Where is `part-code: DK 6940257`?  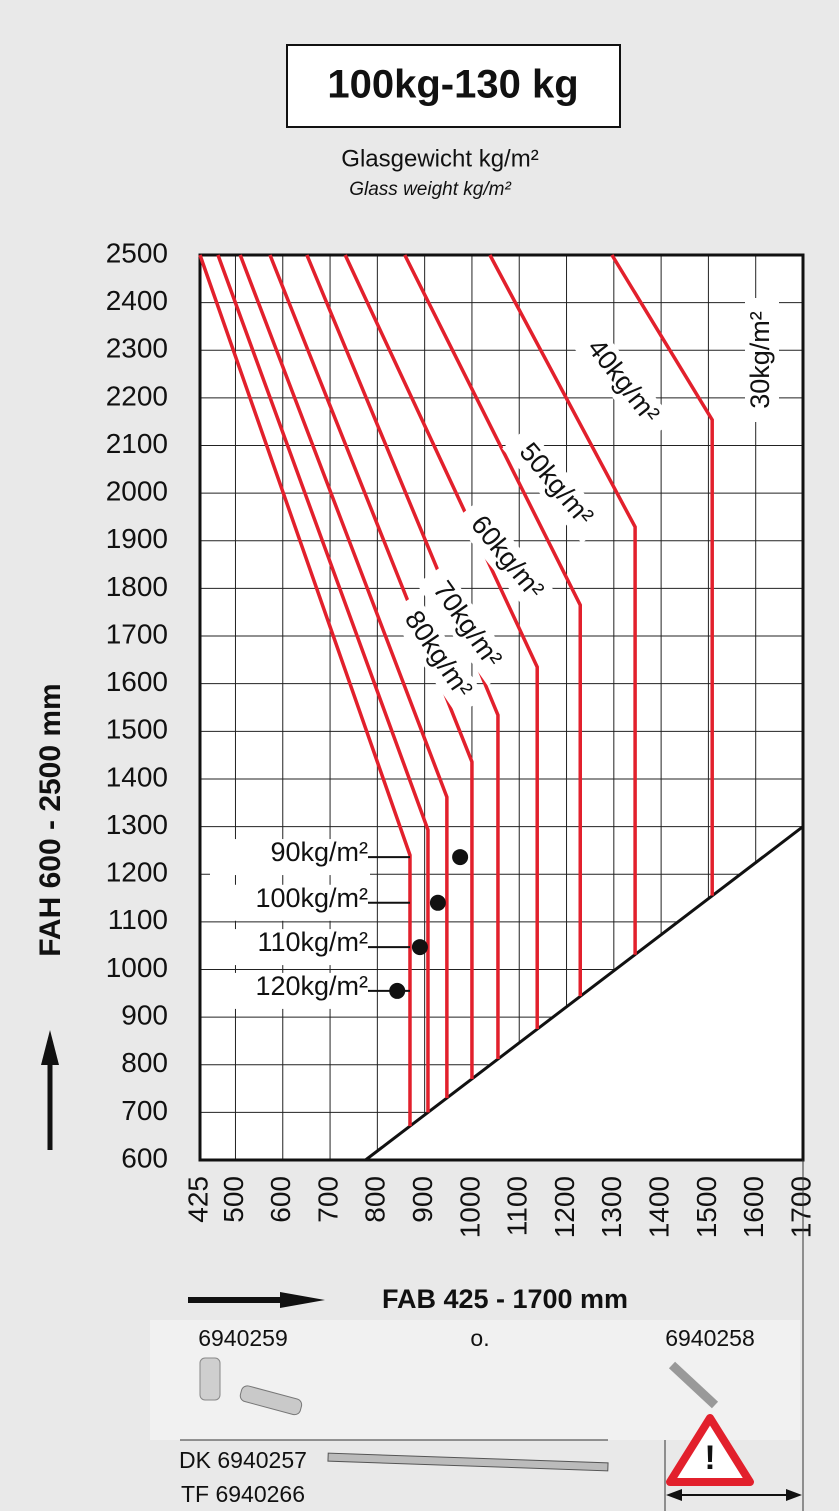 part-code: DK 6940257 is located at coordinates (243, 1460).